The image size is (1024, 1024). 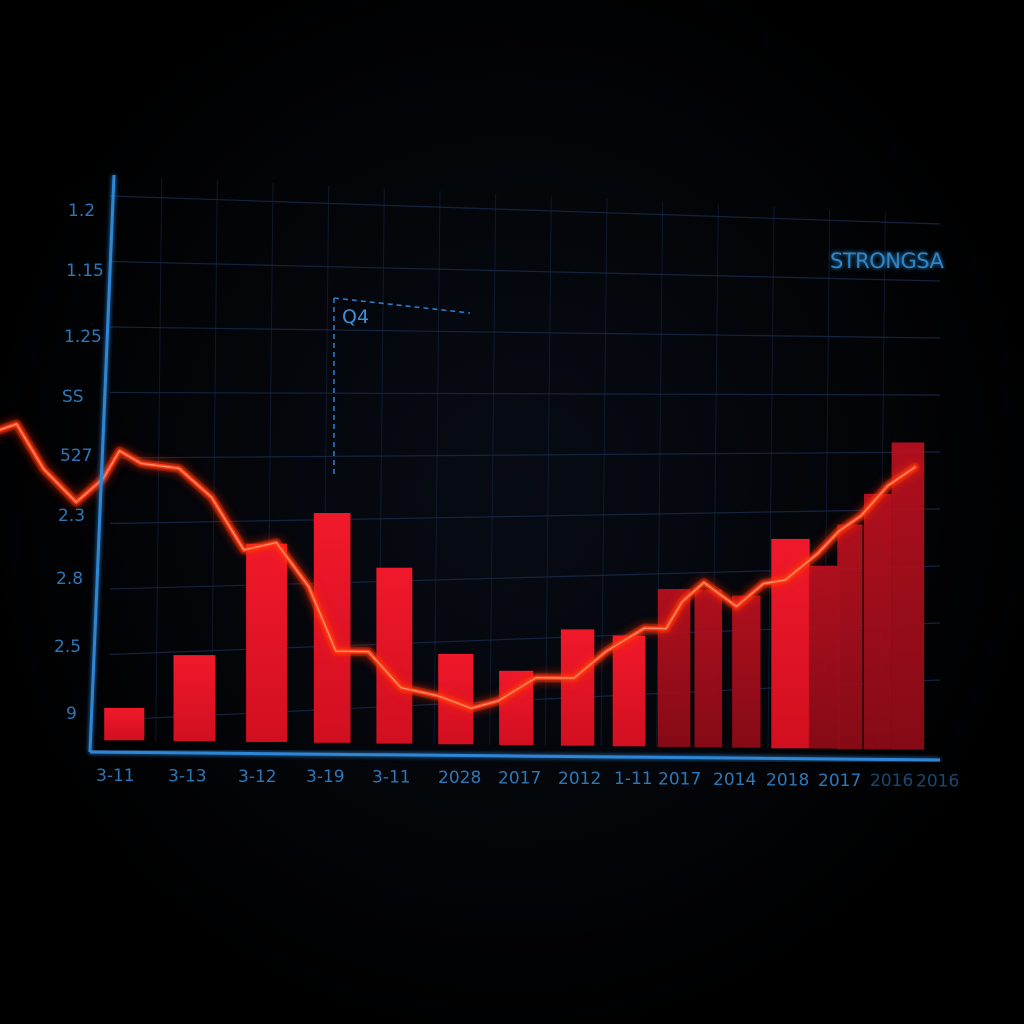 What do you see at coordinates (71, 714) in the screenshot?
I see `y-tick-label: 9` at bounding box center [71, 714].